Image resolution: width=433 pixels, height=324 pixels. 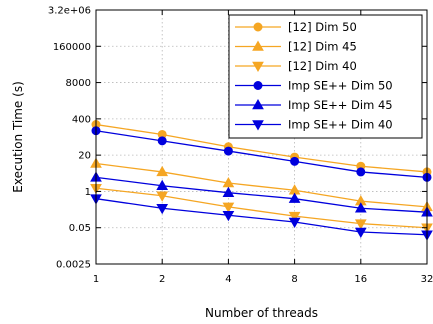 I want to click on x-tick-label: 8, so click(x=294, y=279).